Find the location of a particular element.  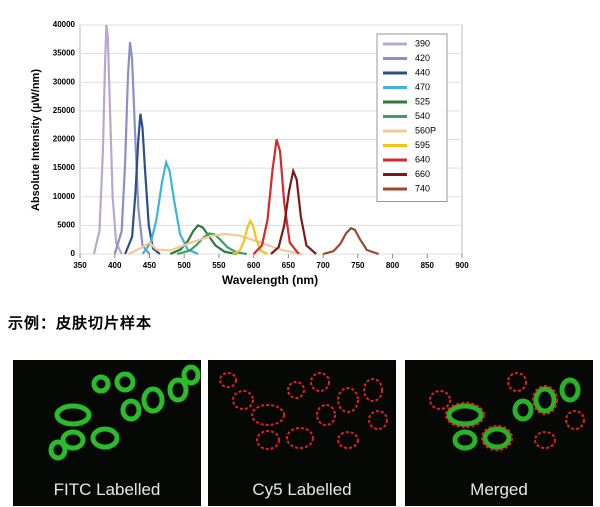

legend-label: 540 is located at coordinates (422, 116).